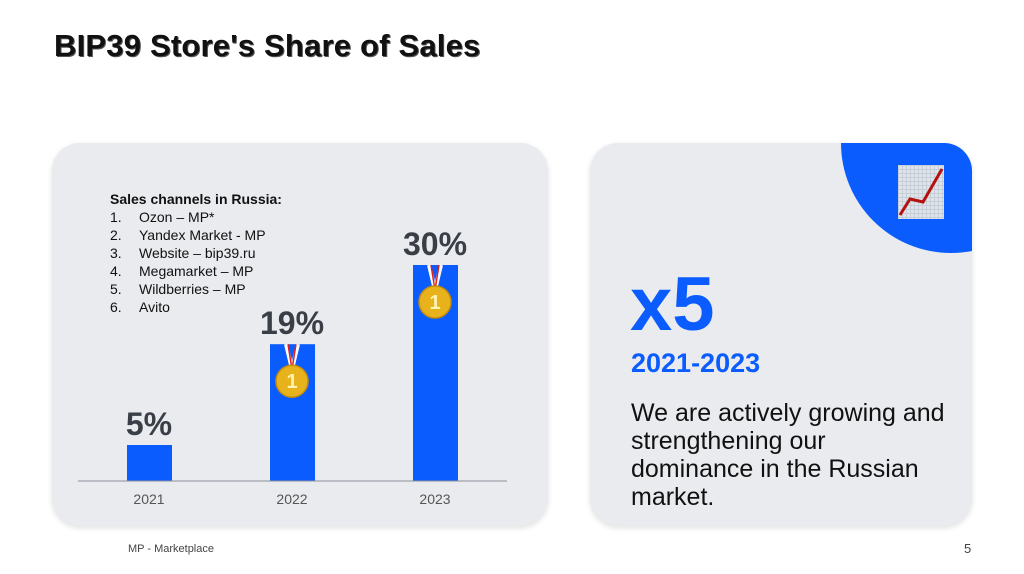  What do you see at coordinates (188, 235) in the screenshot?
I see `list-item: 2. Yandex Market - MP` at bounding box center [188, 235].